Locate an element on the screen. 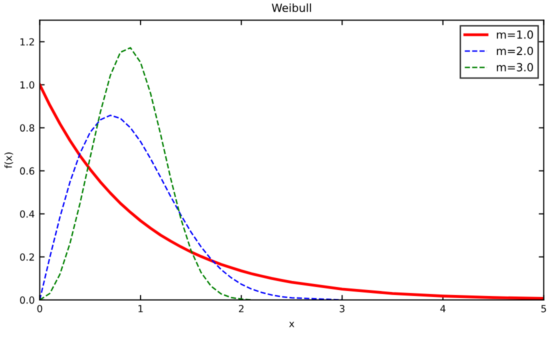 This screenshot has height=337, width=552. legend-label: m=1.0 is located at coordinates (514, 34).